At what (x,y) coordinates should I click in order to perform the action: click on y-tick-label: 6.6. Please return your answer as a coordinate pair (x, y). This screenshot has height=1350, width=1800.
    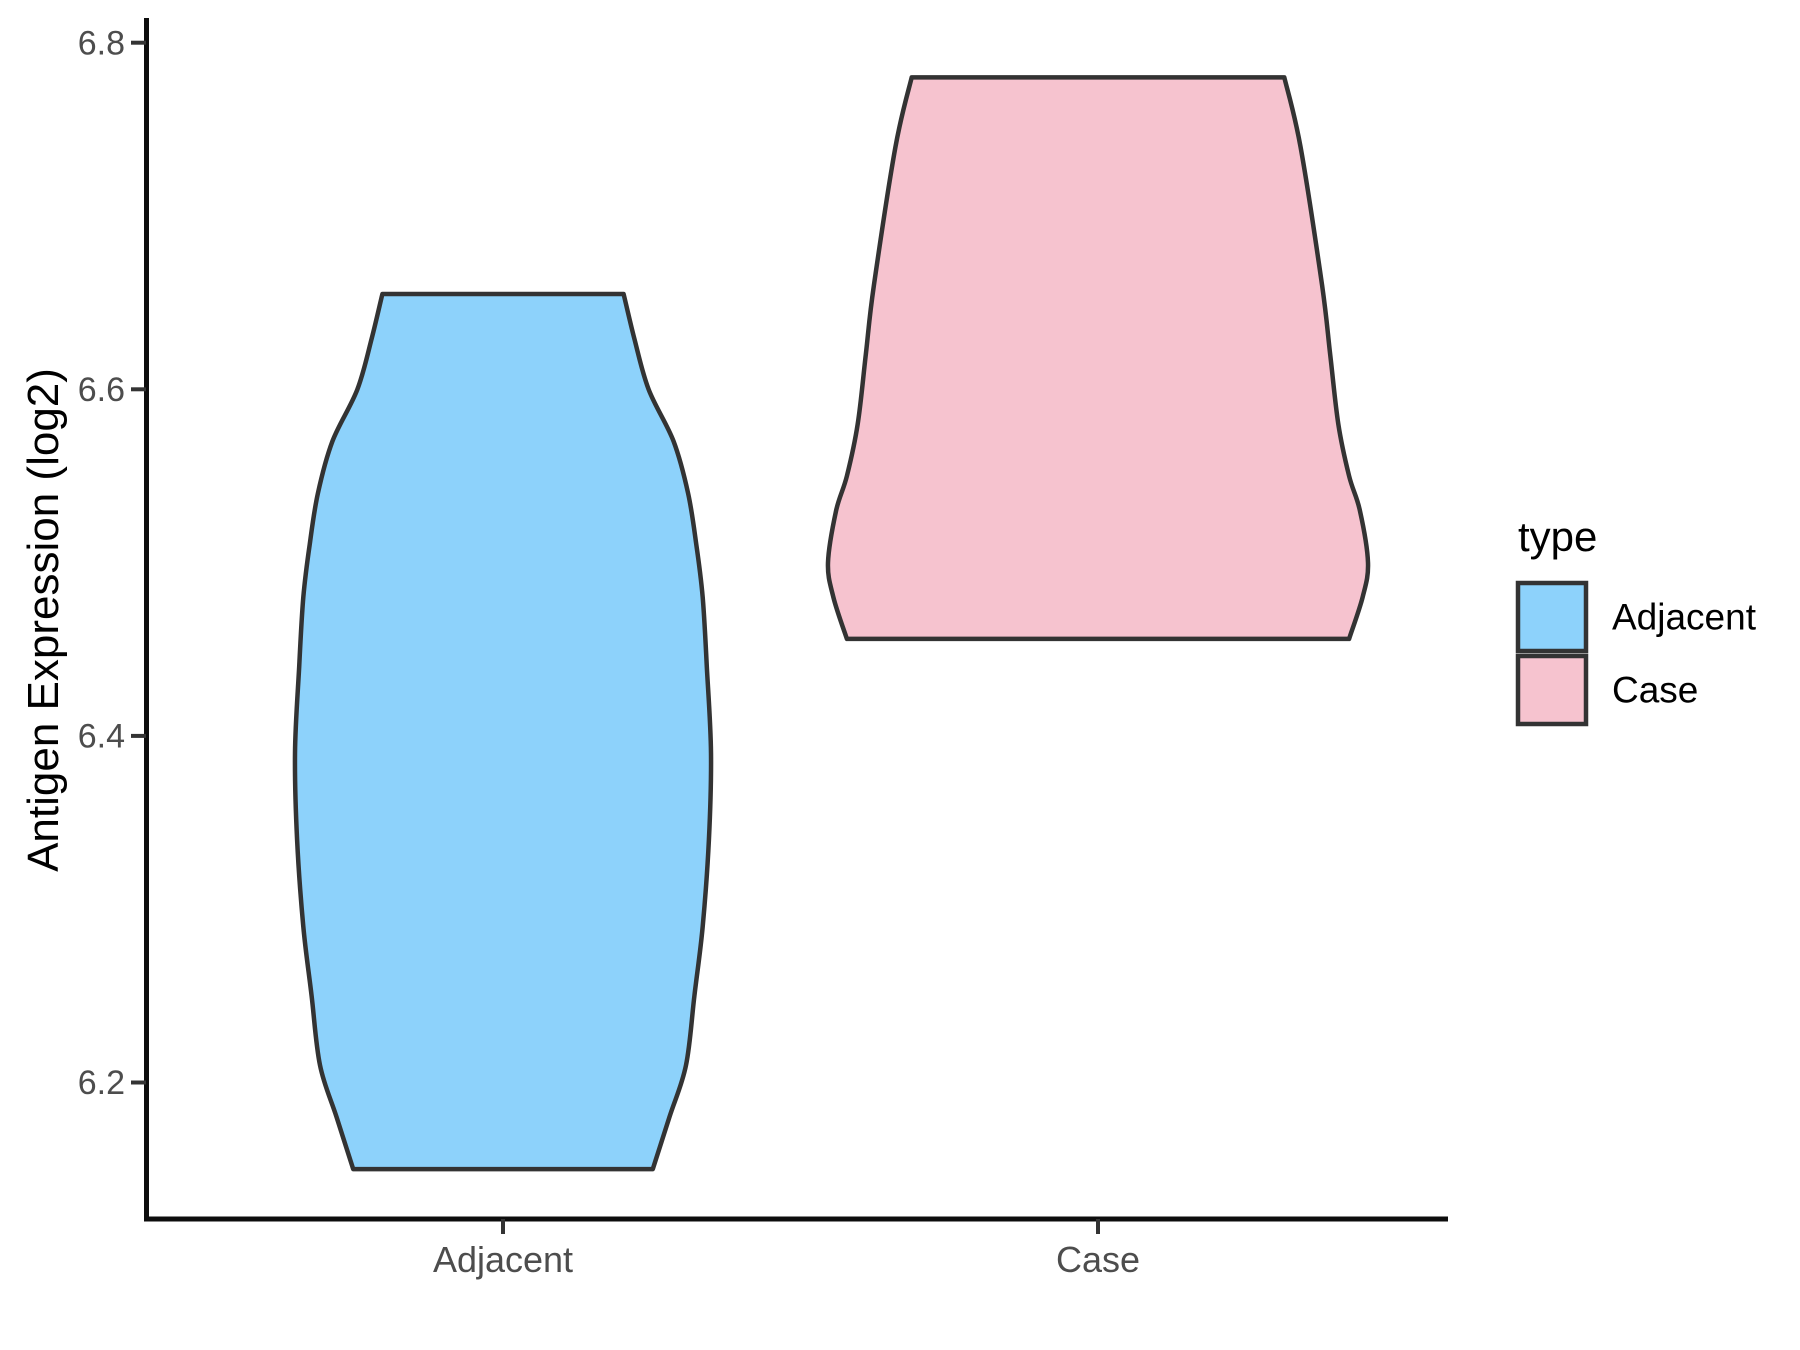
    Looking at the image, I should click on (101, 390).